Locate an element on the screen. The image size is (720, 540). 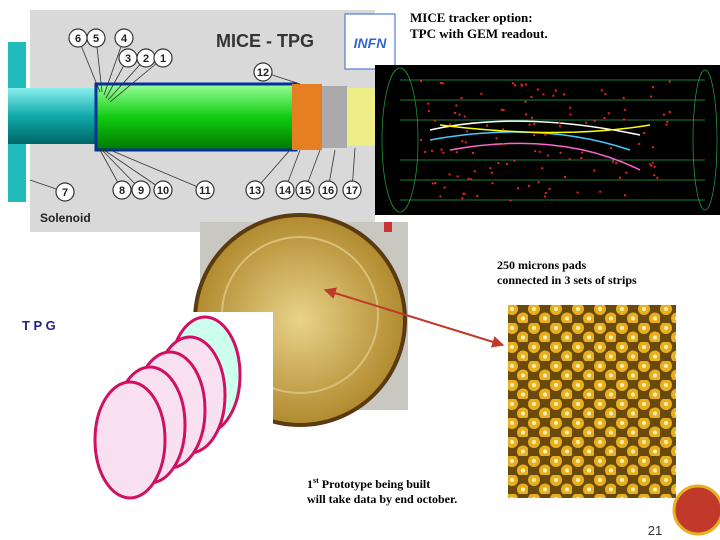
callout-label: 10 is located at coordinates (163, 191).